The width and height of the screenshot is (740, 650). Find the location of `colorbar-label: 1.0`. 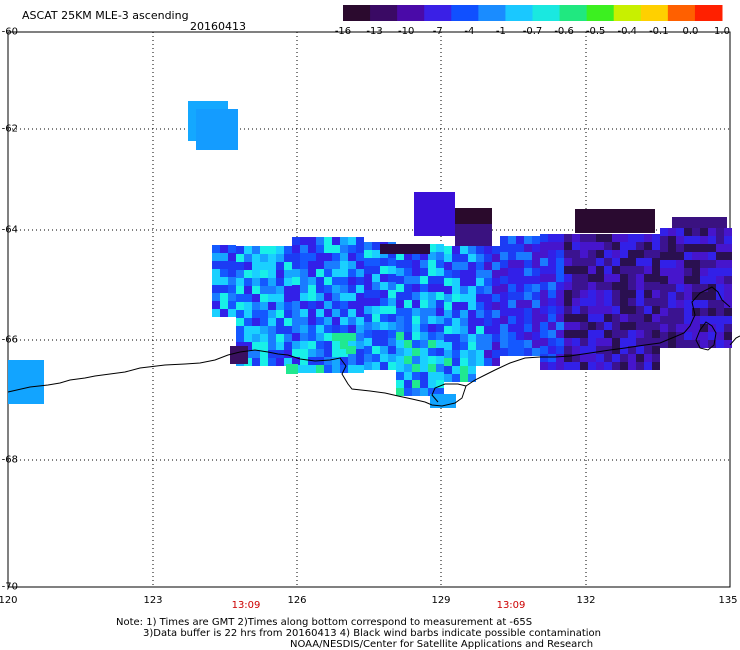

colorbar-label: 1.0 is located at coordinates (722, 31).